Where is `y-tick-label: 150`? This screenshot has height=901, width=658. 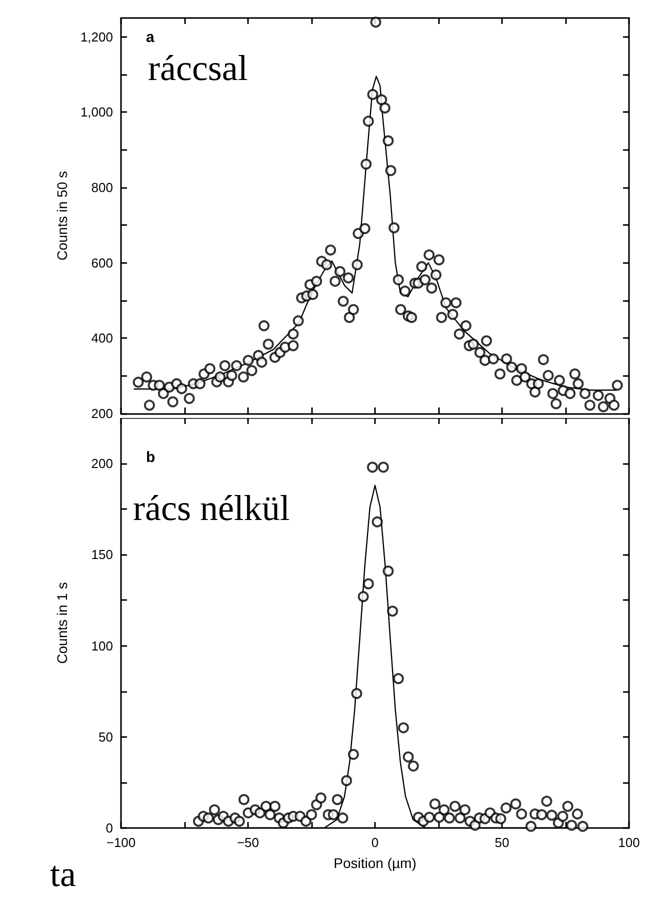 y-tick-label: 150 is located at coordinates (102, 554).